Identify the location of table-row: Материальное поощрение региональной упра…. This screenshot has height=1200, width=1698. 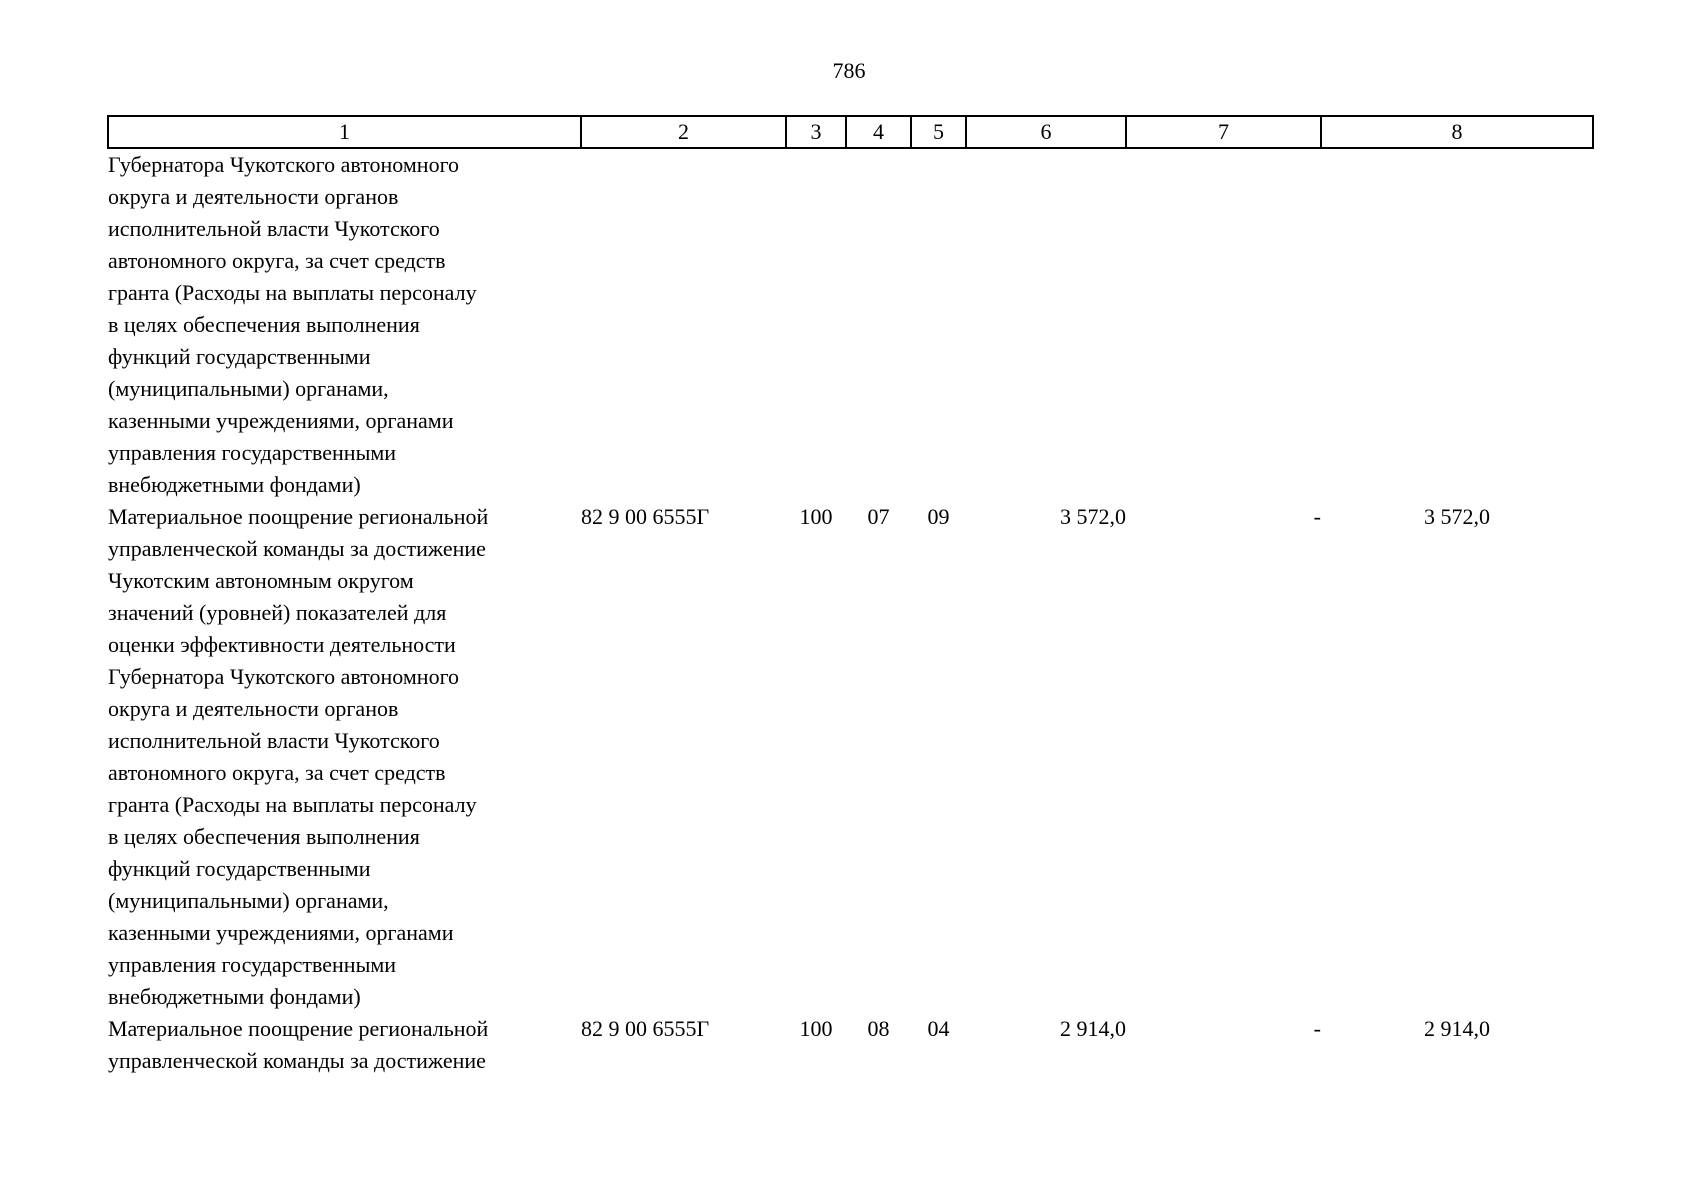
(850, 1045).